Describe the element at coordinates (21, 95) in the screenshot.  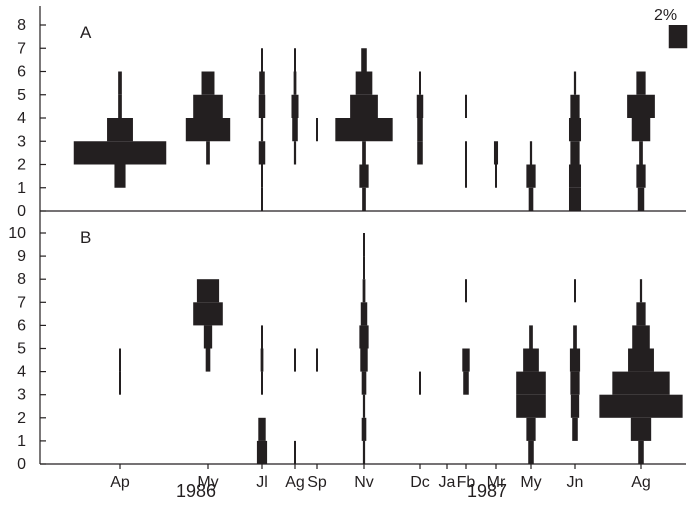
I see `panel-a-ytick-label: 5` at that location.